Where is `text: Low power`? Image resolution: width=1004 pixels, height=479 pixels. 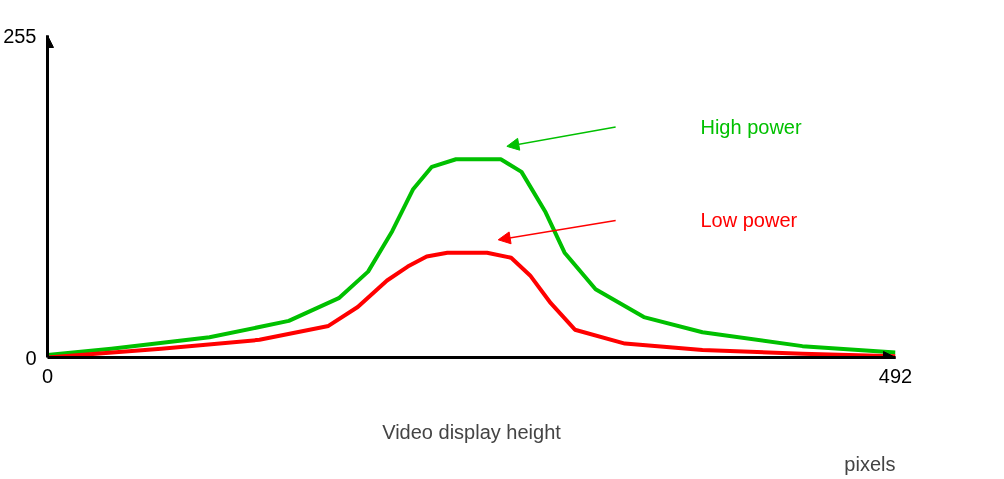
text: Low power is located at coordinates (749, 220).